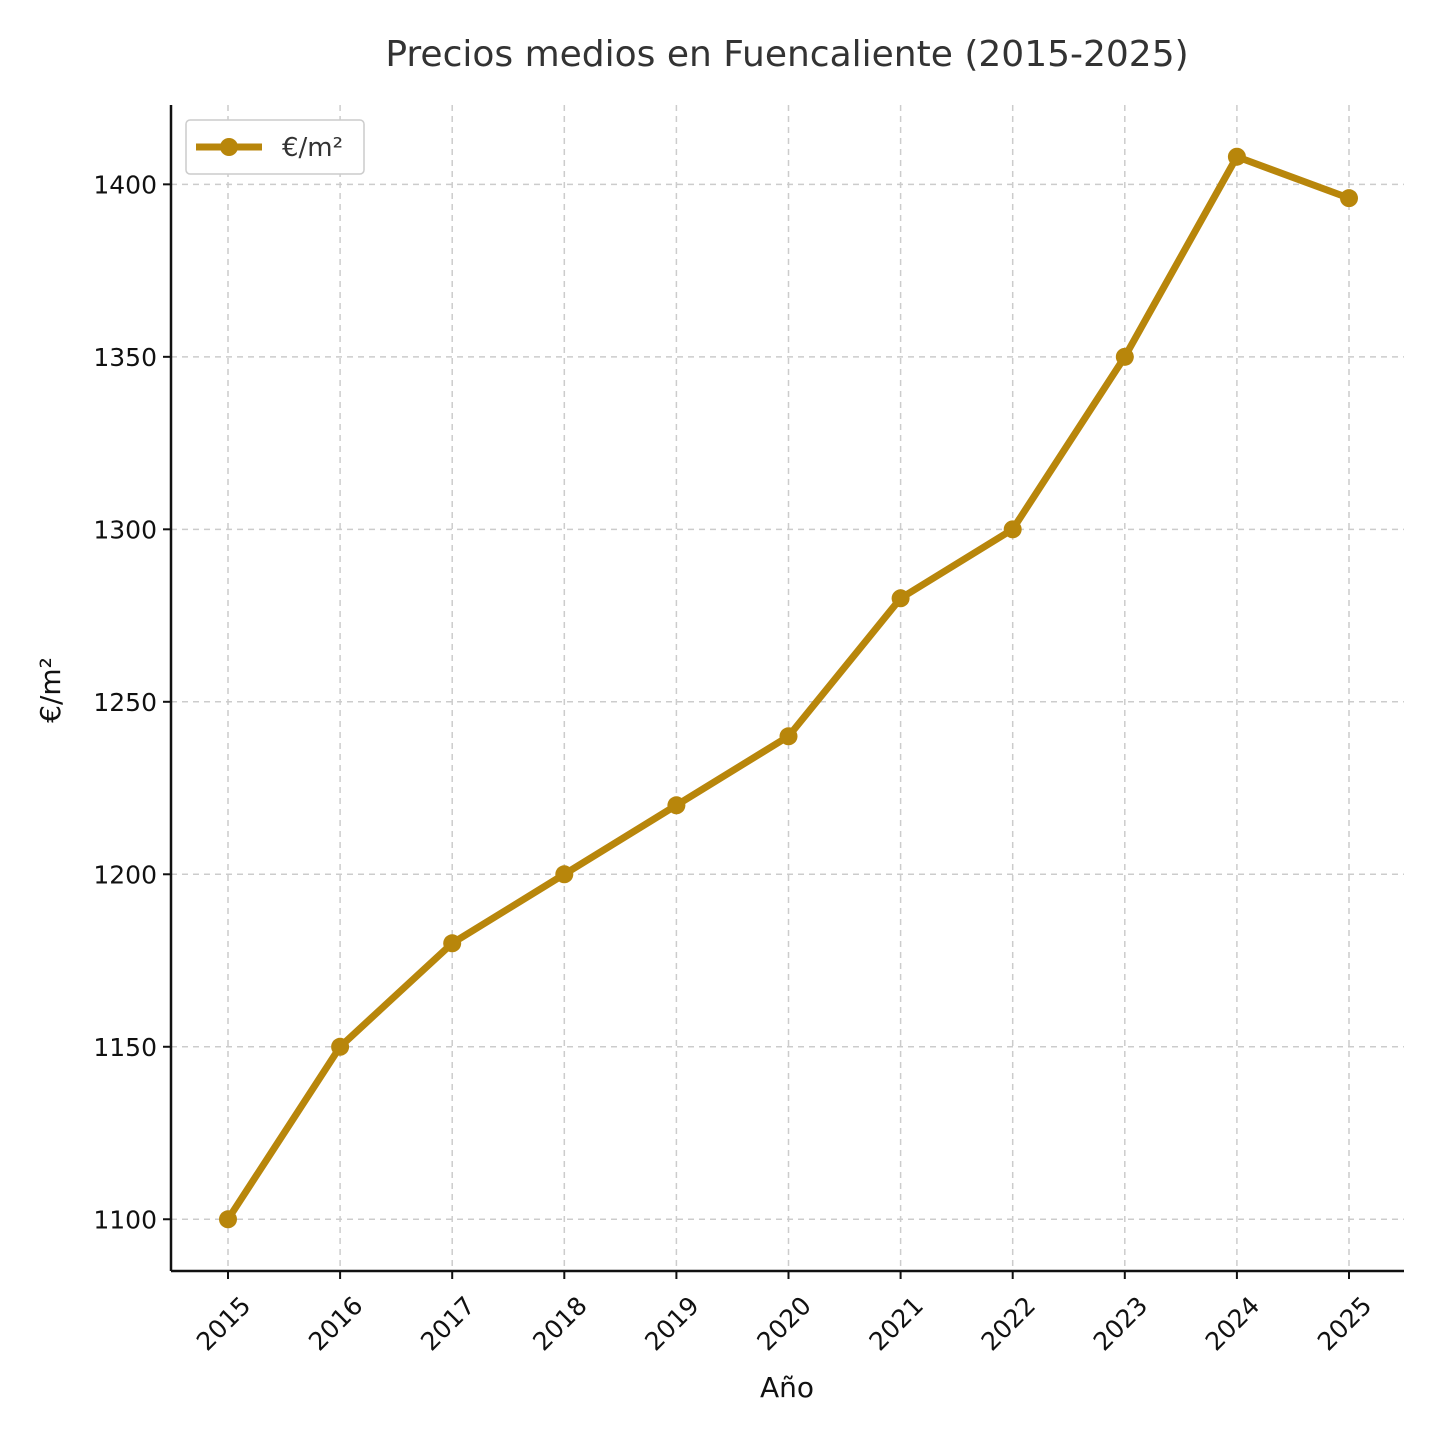 The width and height of the screenshot is (1440, 1444). Describe the element at coordinates (787, 1387) in the screenshot. I see `x-axis-label: Año` at that location.